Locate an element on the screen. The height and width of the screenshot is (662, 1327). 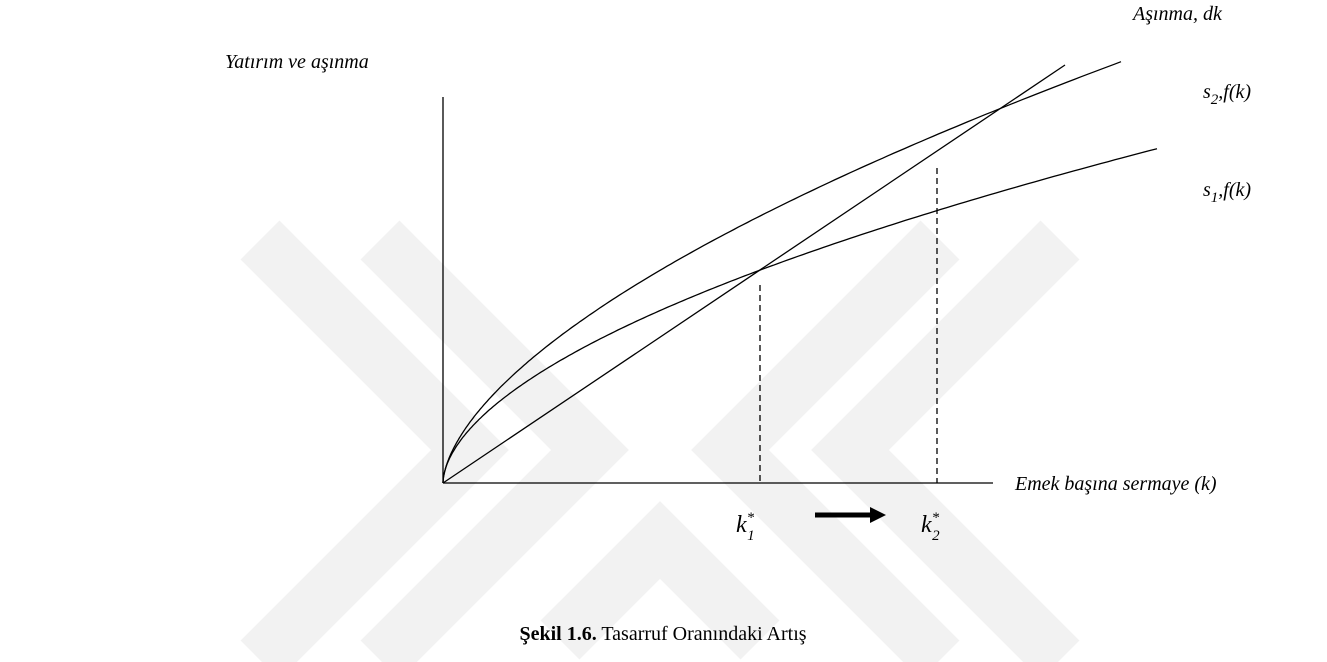
caption: Şekil 1.6. Tasarruf Oranındaki Artış is located at coordinates (662, 634).